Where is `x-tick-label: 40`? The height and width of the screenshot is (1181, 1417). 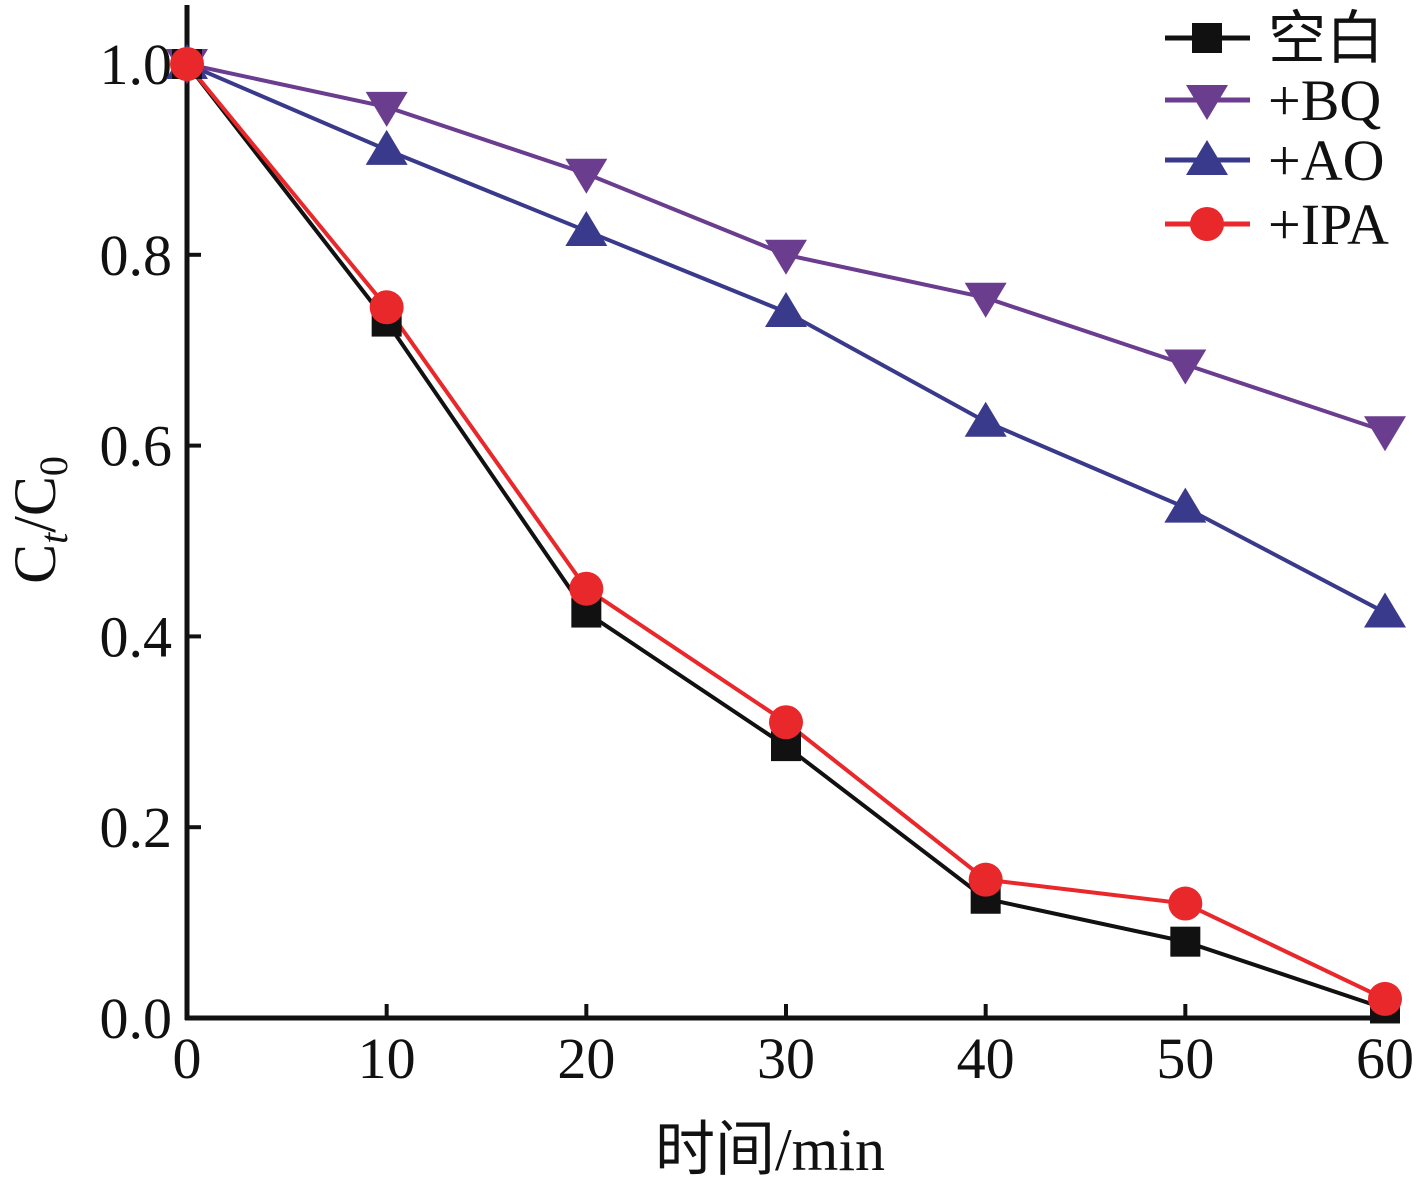
x-tick-label: 40 is located at coordinates (986, 1058).